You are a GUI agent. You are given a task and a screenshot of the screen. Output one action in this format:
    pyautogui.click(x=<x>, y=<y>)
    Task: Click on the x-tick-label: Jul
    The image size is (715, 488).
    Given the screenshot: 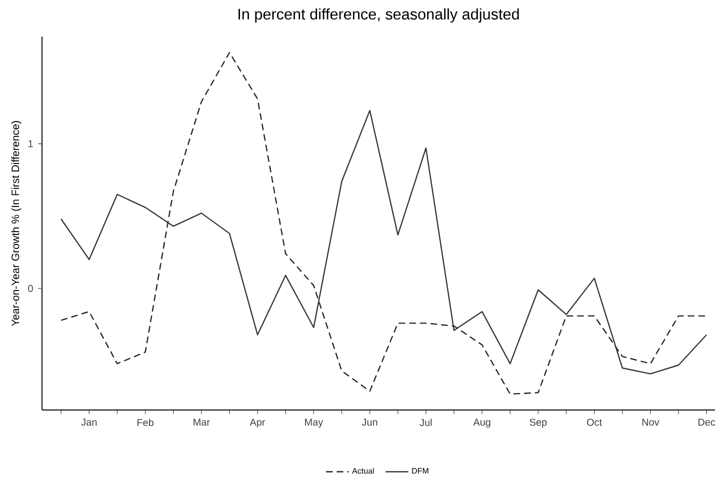 What is the action you would take?
    pyautogui.click(x=426, y=422)
    